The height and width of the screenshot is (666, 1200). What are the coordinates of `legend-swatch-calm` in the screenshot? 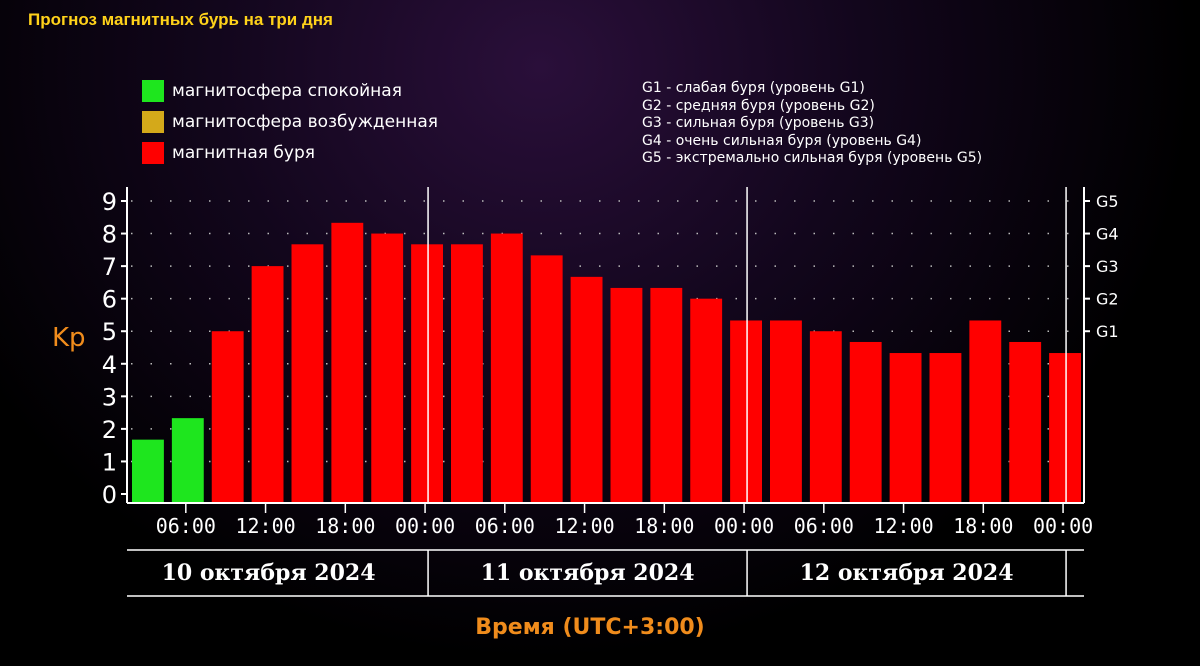 It's located at (153, 91).